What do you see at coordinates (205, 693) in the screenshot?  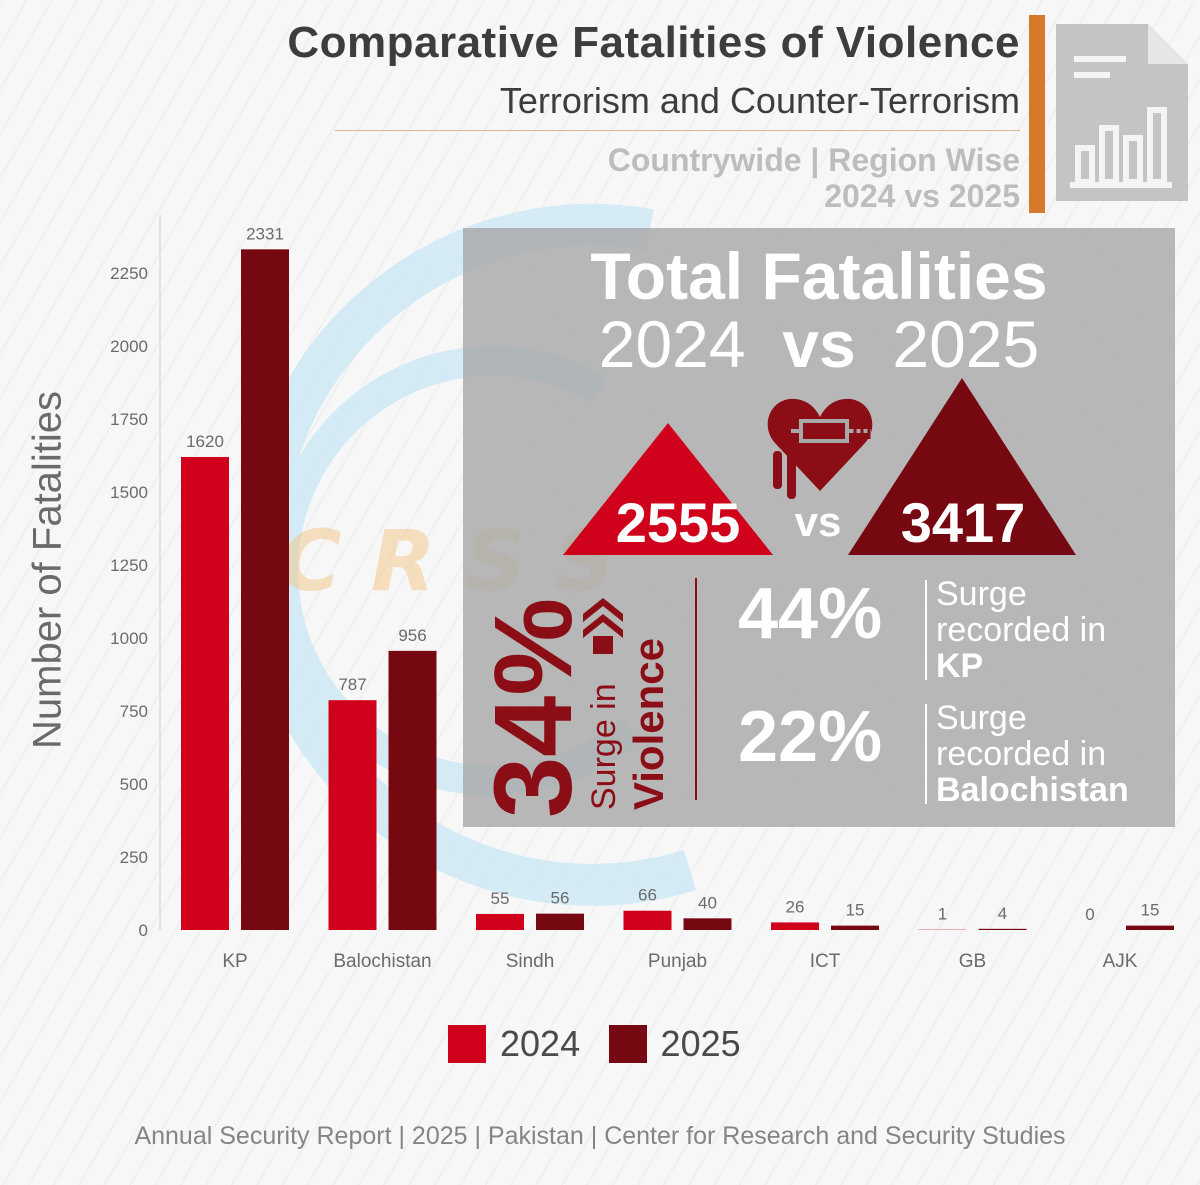 I see `bar-kp-2024` at bounding box center [205, 693].